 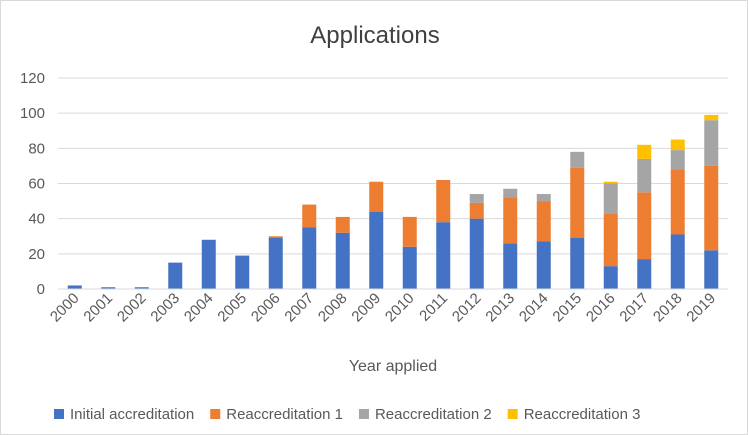 I want to click on x-tick-label: 2015, so click(x=567, y=308).